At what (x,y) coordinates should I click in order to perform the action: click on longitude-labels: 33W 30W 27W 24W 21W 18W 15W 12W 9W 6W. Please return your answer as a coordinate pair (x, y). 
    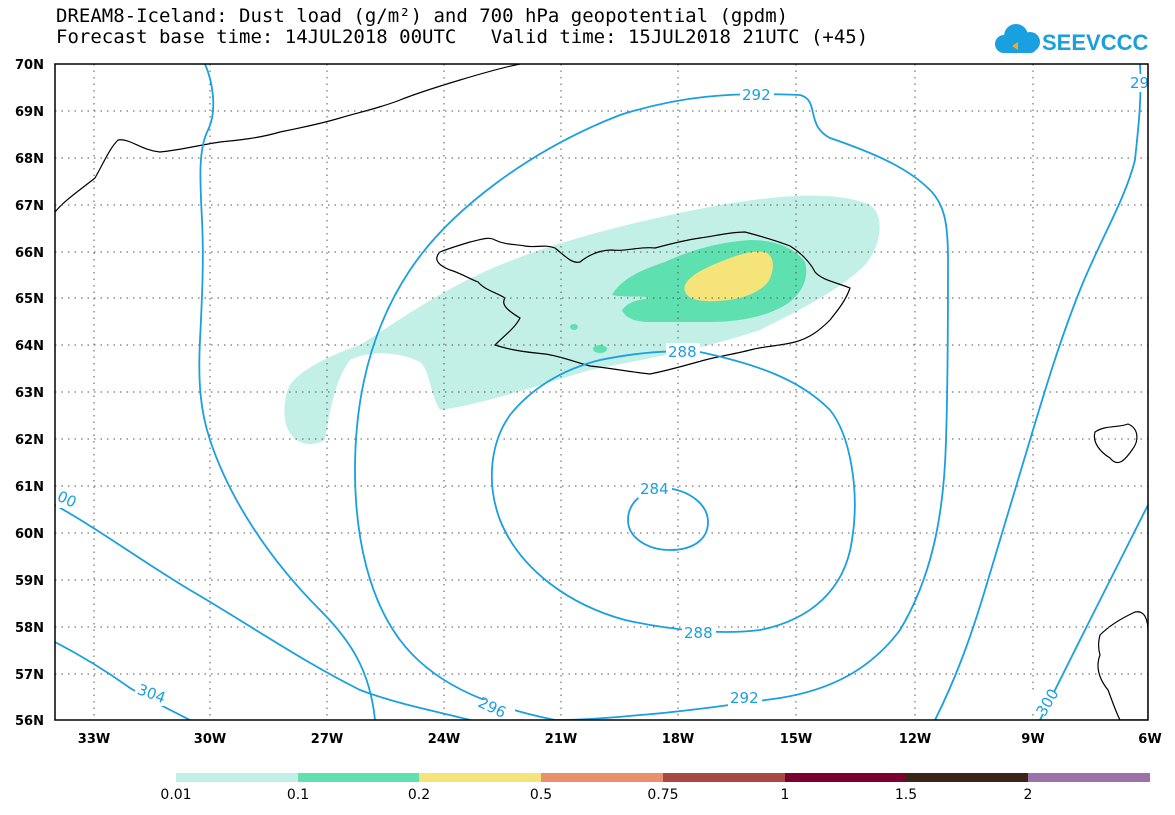
    Looking at the image, I should click on (620, 739).